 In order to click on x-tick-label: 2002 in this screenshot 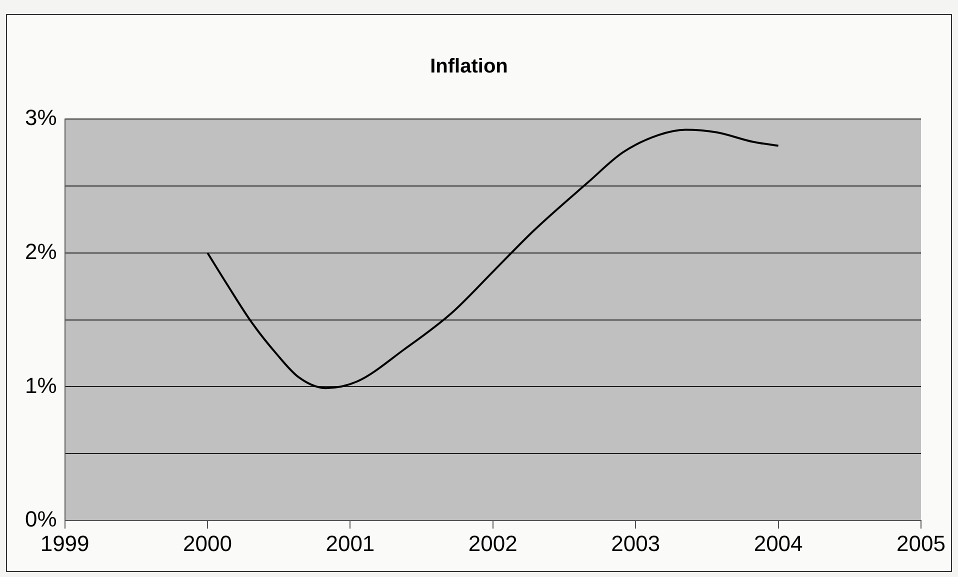, I will do `click(493, 543)`.